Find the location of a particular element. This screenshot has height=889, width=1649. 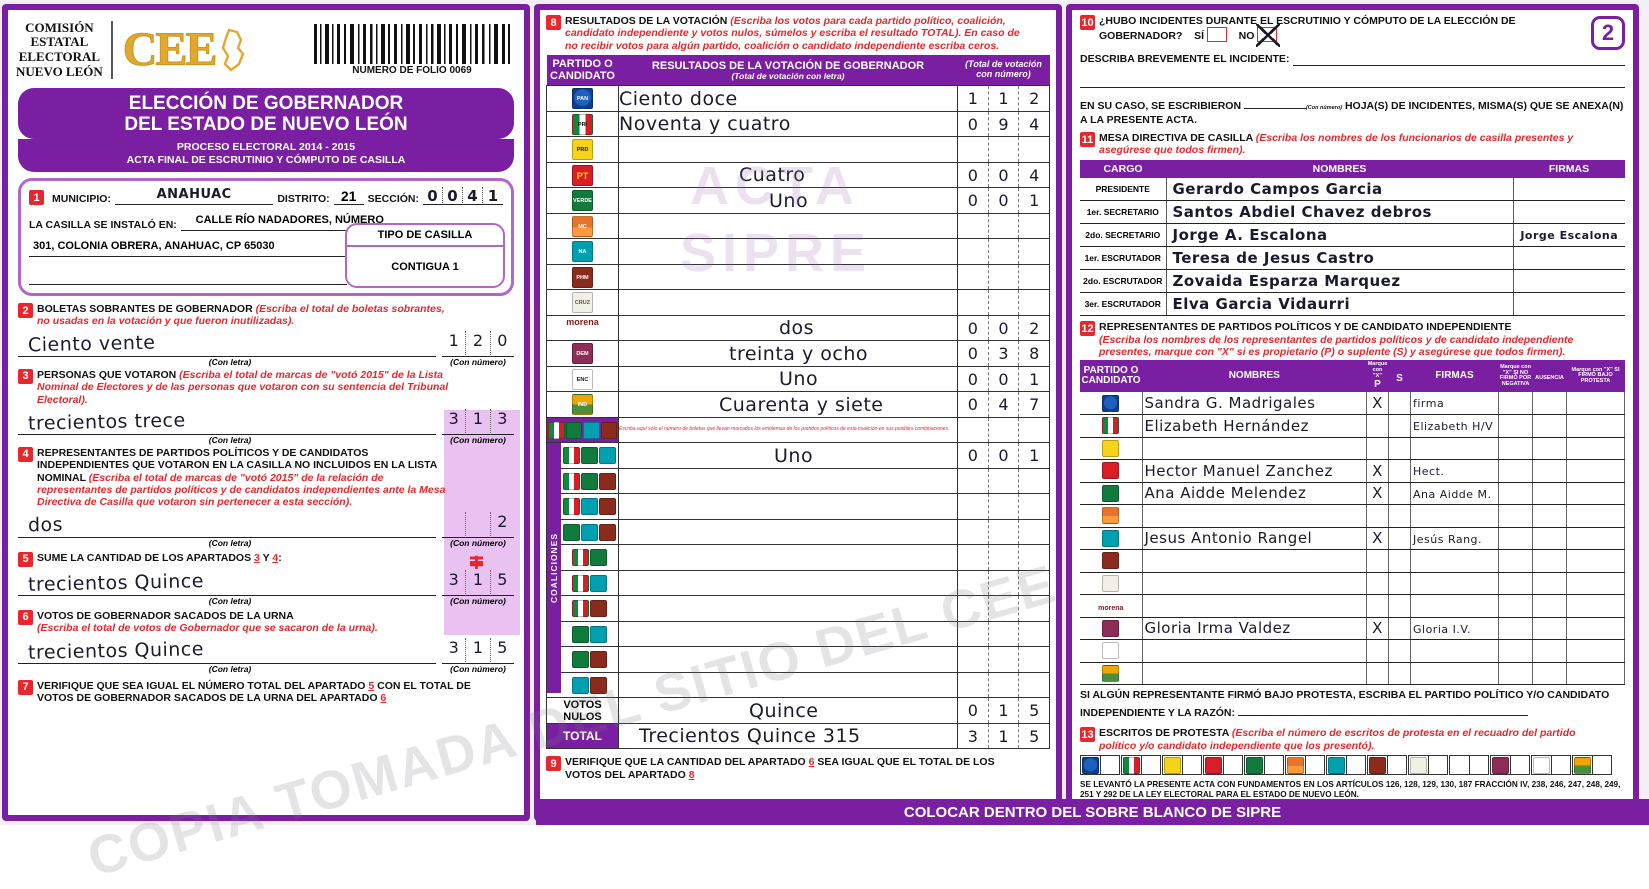

section-6-numero-field: 3 1 5 is located at coordinates (478, 650).